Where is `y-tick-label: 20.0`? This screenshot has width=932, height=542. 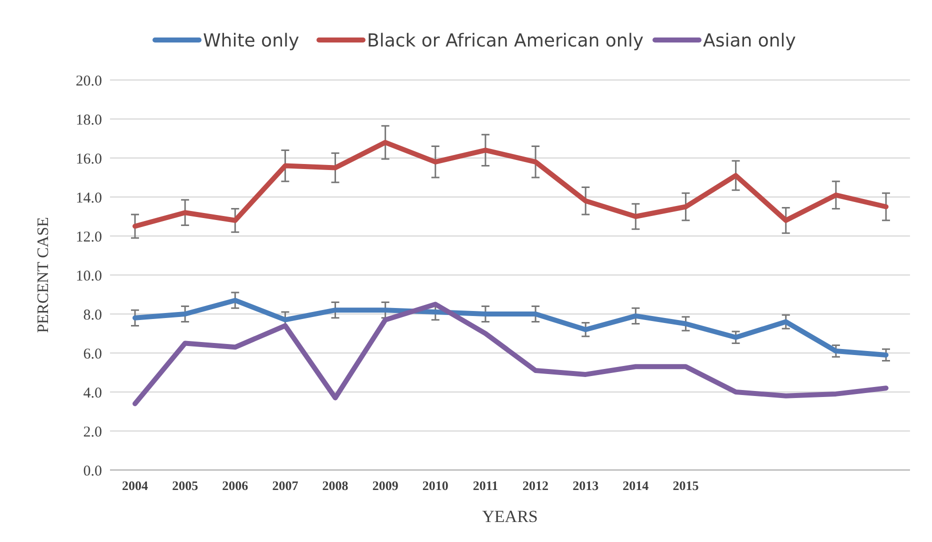 y-tick-label: 20.0 is located at coordinates (89, 81).